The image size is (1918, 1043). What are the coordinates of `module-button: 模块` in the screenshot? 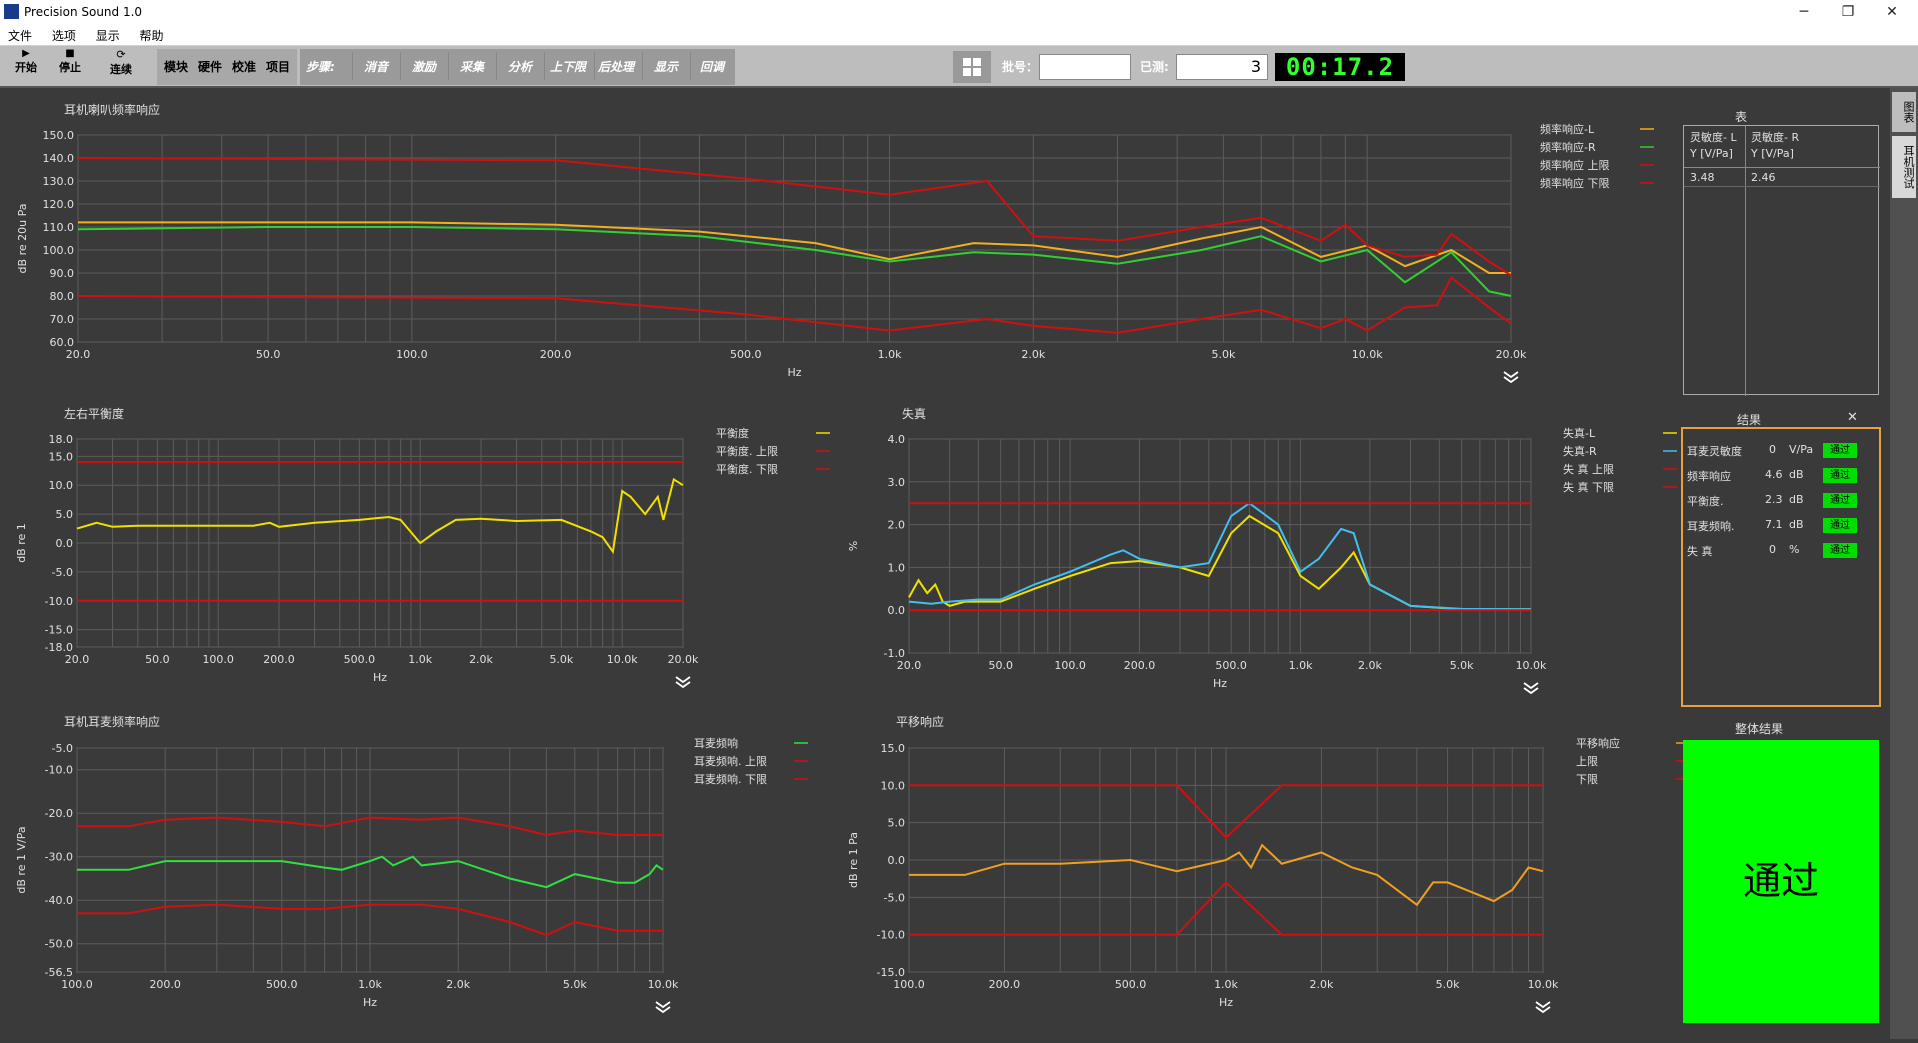 It's located at (176, 67).